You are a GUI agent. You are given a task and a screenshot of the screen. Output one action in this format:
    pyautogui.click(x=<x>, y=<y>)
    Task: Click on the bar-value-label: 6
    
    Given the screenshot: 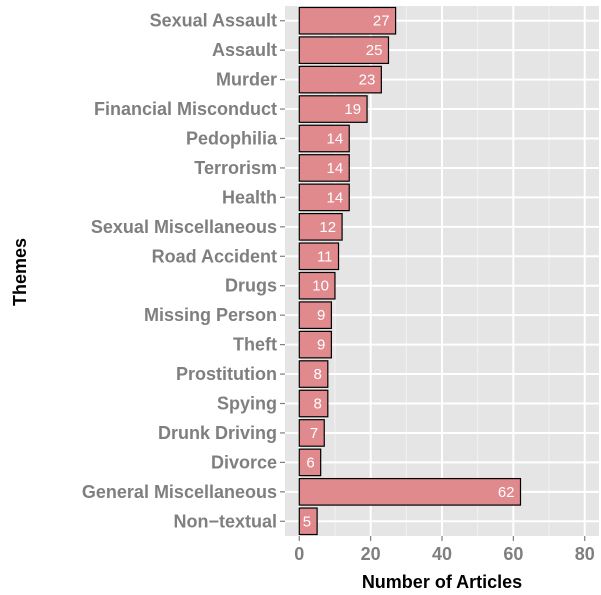 What is the action you would take?
    pyautogui.click(x=310, y=462)
    